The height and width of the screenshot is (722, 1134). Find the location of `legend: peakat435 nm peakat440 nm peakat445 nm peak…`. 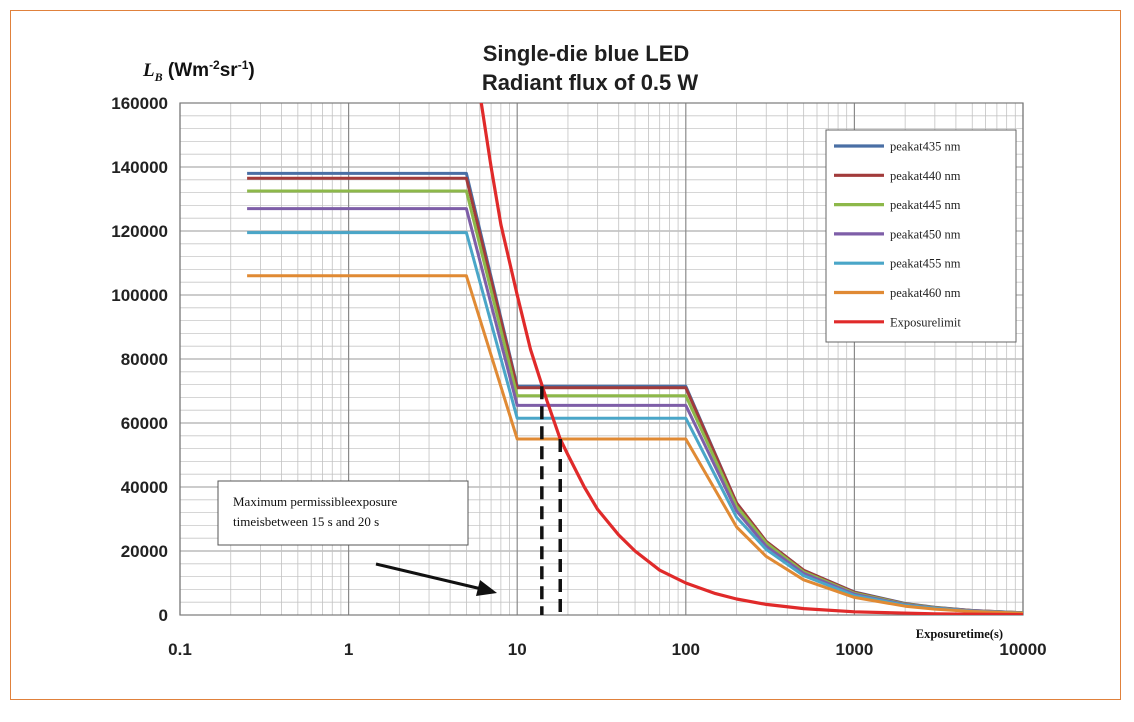

legend: peakat435 nm peakat440 nm peakat445 nm peak… is located at coordinates (921, 236).